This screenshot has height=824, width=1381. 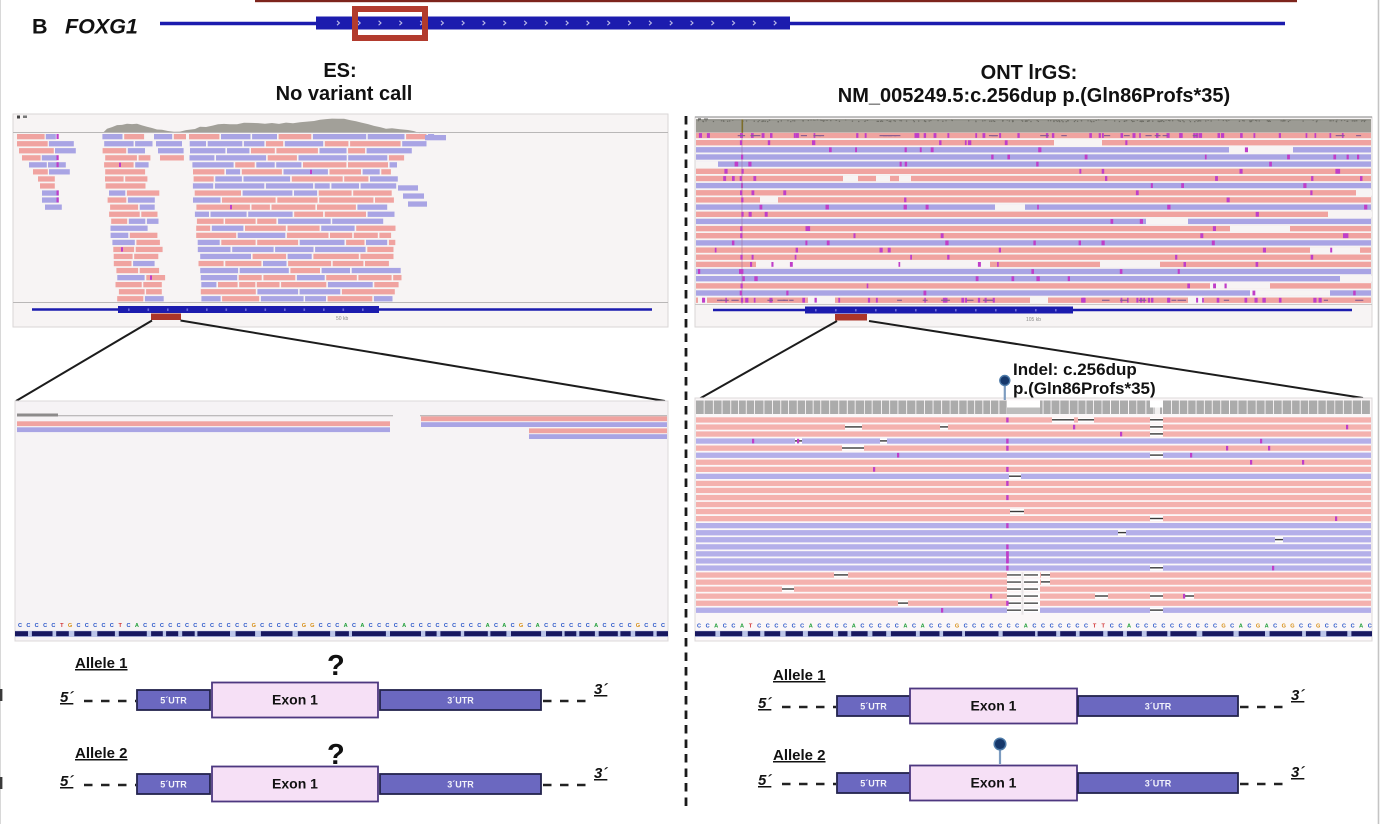 What do you see at coordinates (40, 27) in the screenshot?
I see `svg-text: B` at bounding box center [40, 27].